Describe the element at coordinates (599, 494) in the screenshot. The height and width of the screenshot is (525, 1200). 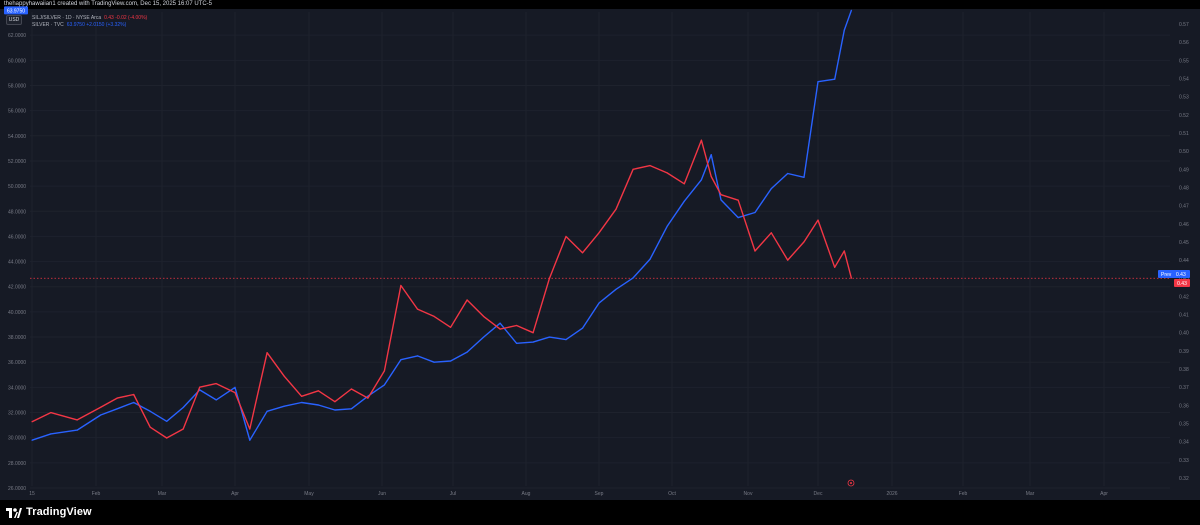
I see `x-axis-tick-label: Sep` at that location.